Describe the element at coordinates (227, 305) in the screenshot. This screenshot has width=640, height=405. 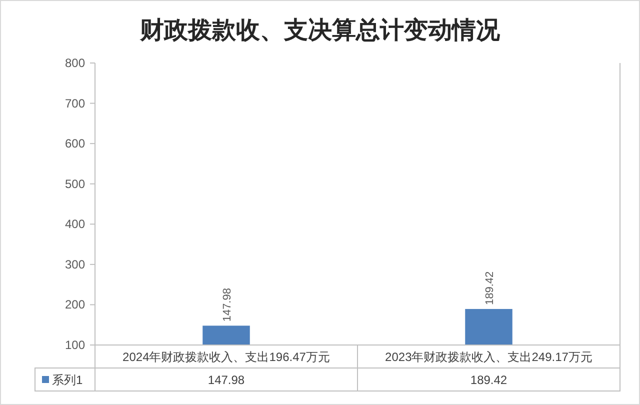
I see `data-label: 147.98` at that location.